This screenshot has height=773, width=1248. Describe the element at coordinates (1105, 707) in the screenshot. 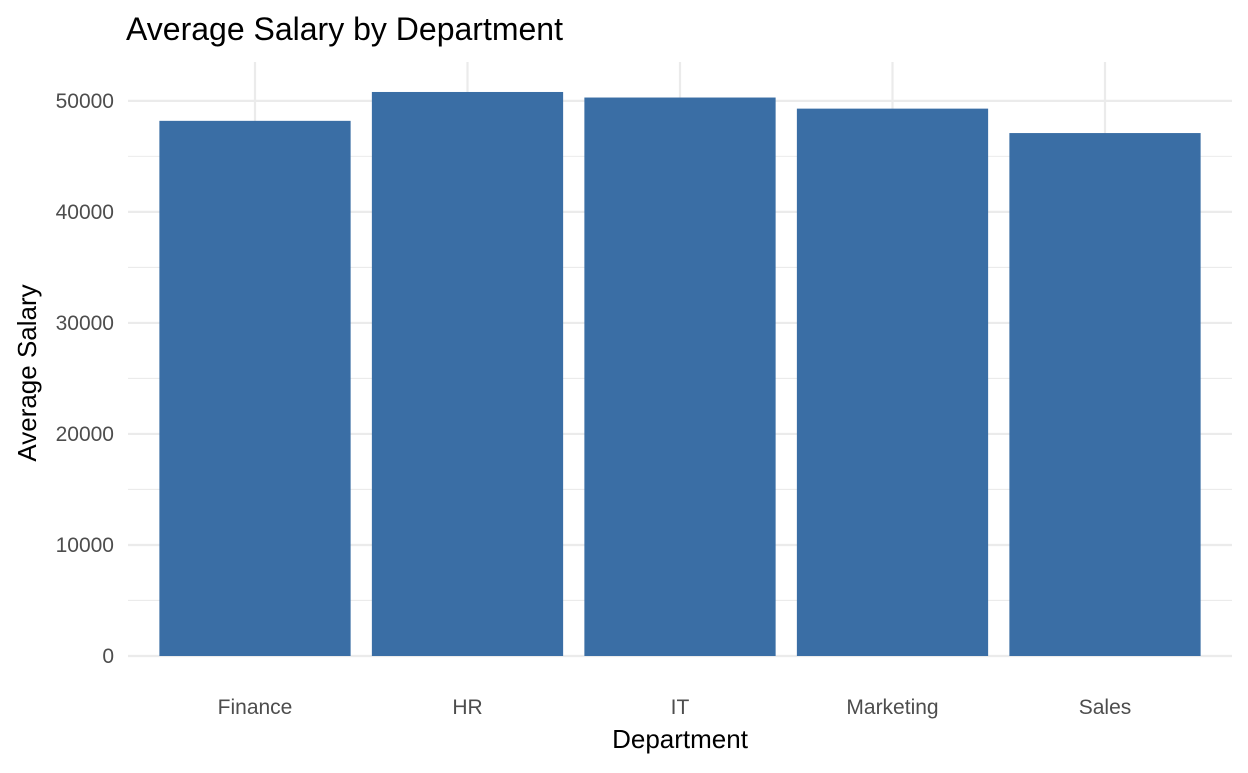

I see `x-tick-label: Sales` at that location.